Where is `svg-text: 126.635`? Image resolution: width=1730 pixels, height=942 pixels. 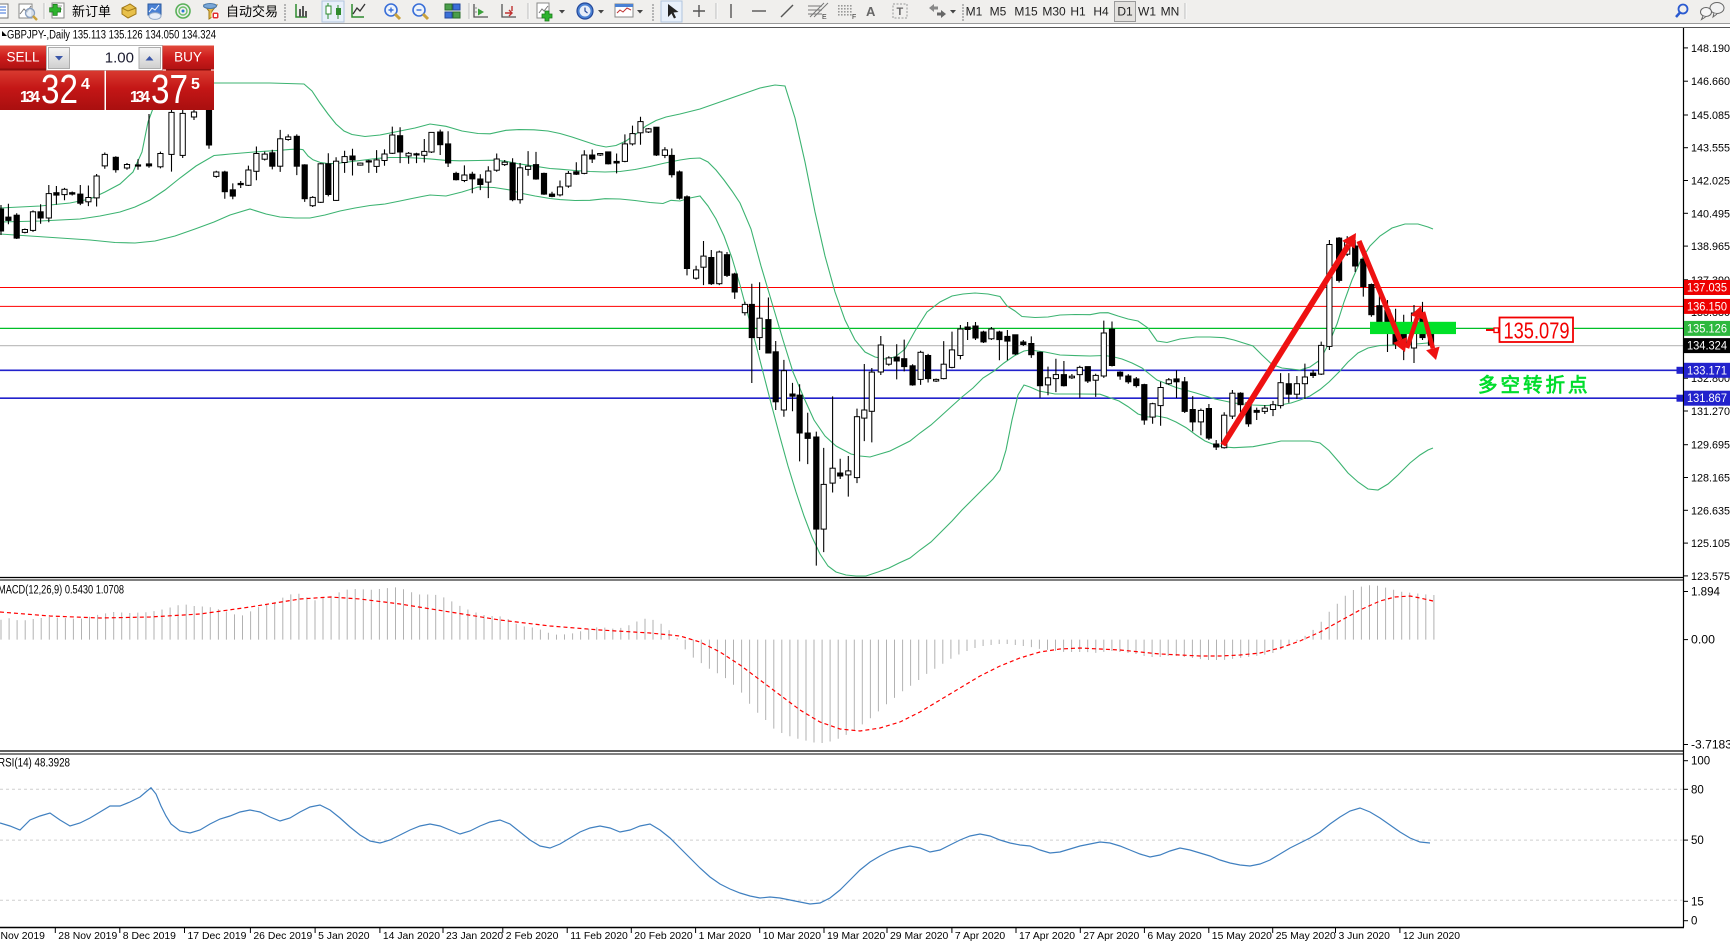 svg-text: 126.635 is located at coordinates (1710, 511).